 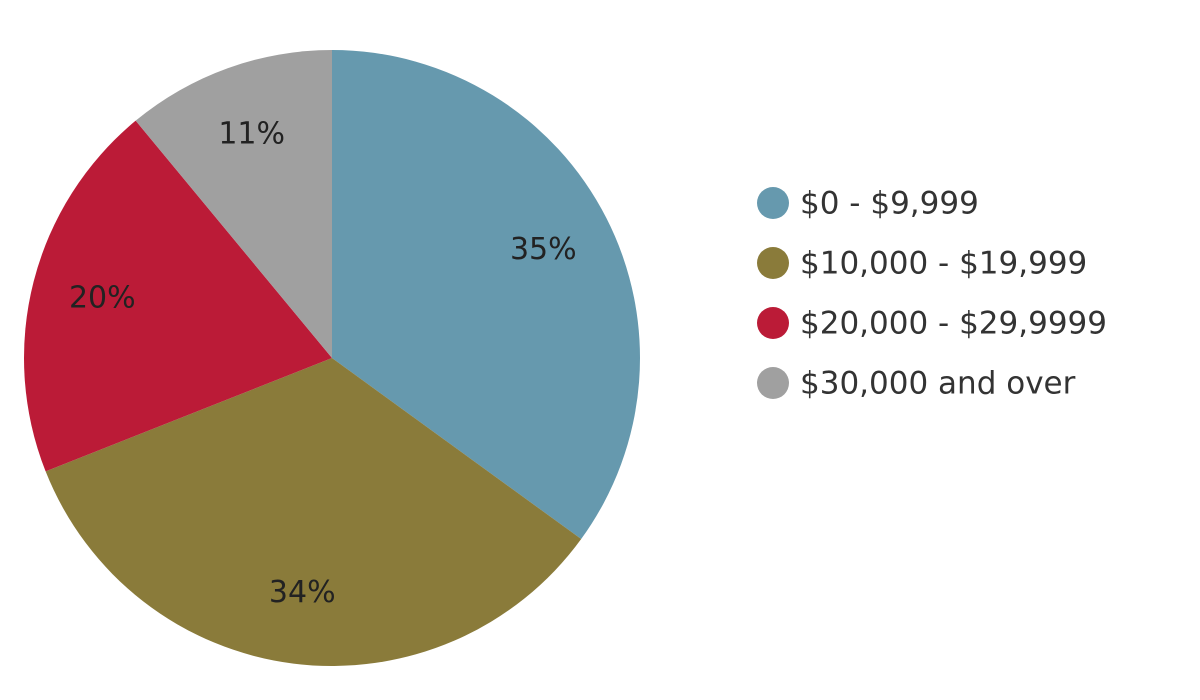 What do you see at coordinates (889, 204) in the screenshot?
I see `legend-entry: $0 - $9,999` at bounding box center [889, 204].